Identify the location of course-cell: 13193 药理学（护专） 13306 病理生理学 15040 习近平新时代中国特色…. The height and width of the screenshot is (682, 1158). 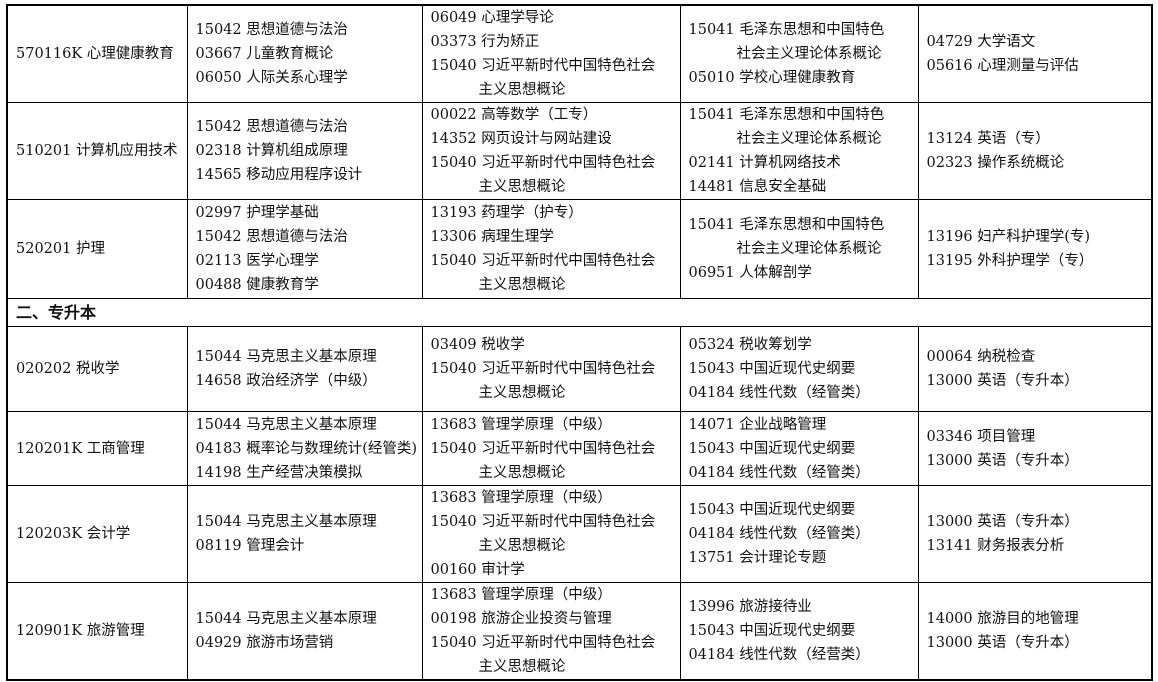
(551, 249).